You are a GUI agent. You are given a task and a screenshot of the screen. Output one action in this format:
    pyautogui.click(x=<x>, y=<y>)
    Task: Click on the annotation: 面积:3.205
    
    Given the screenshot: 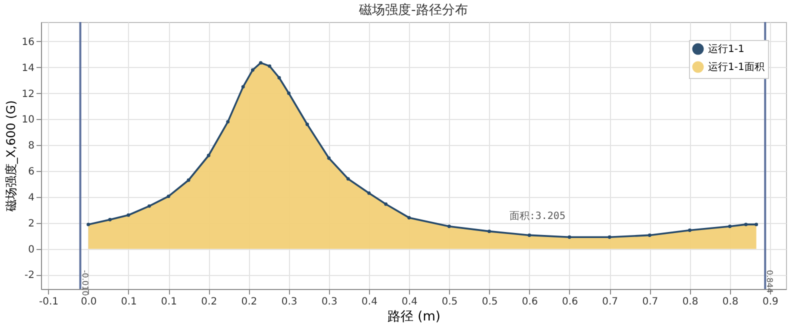 What is the action you would take?
    pyautogui.click(x=537, y=216)
    